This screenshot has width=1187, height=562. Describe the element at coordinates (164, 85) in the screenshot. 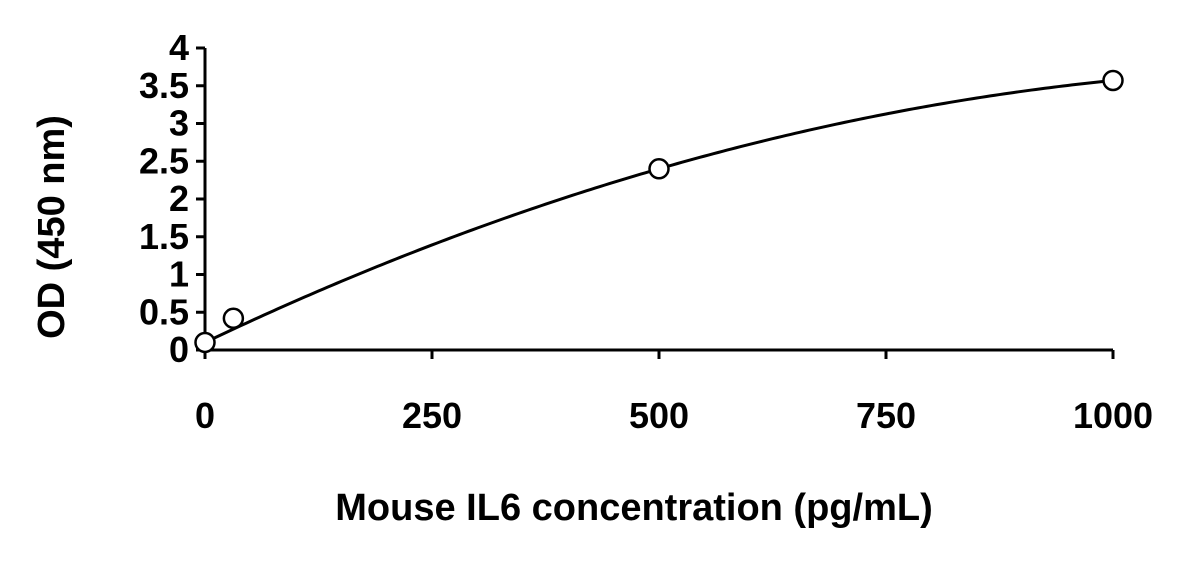

I see `y-tick-label: 3.5` at that location.